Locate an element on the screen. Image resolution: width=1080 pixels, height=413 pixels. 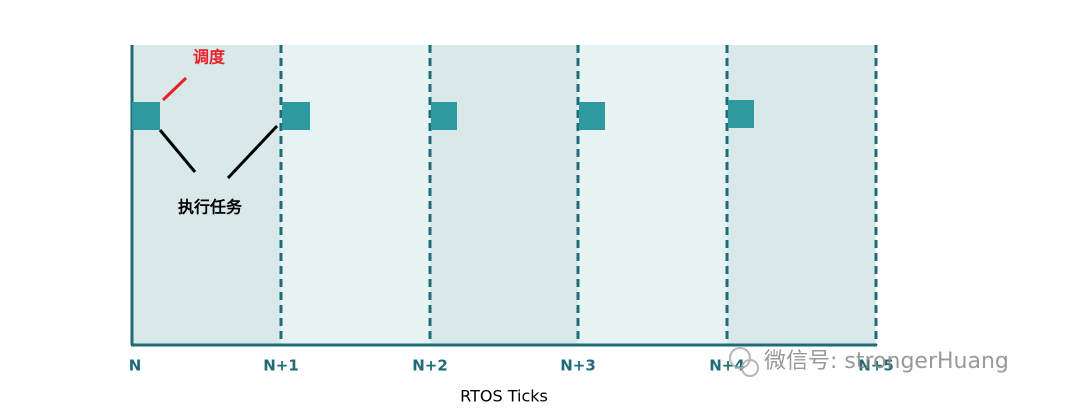
tick-labels: N N+1 N+2 N+3 N+4 N+5 is located at coordinates (511, 366).